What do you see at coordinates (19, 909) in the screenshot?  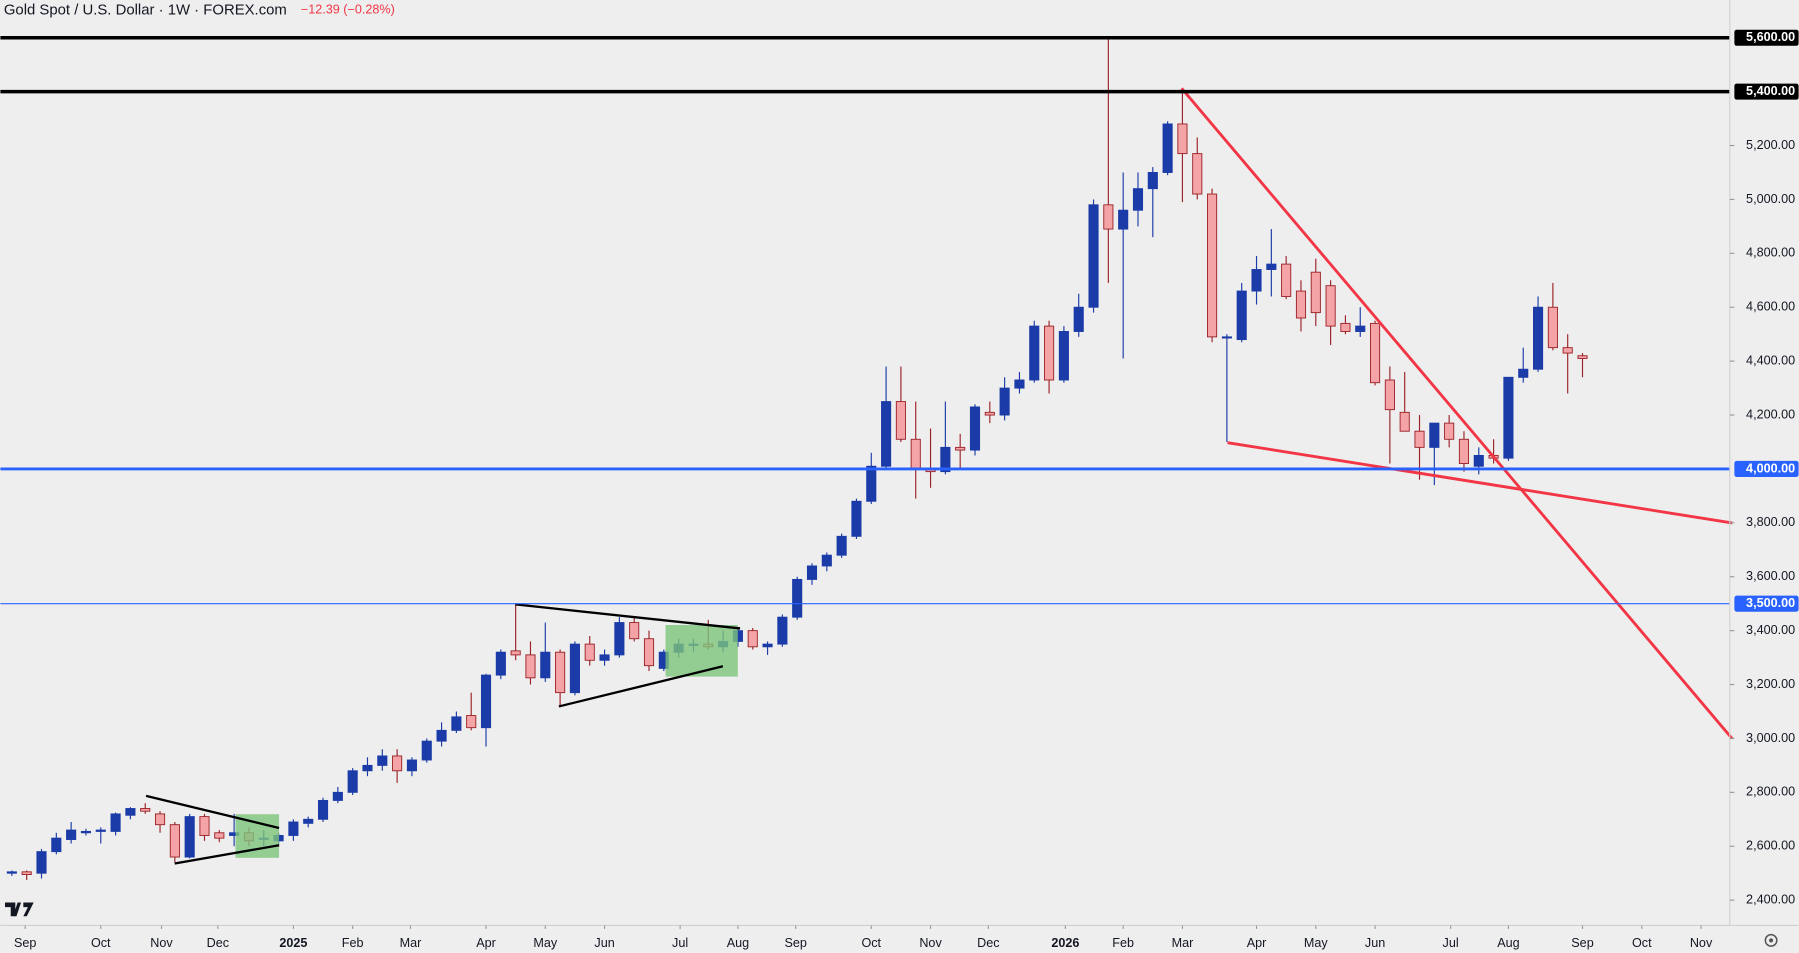 I see `logo-mark` at bounding box center [19, 909].